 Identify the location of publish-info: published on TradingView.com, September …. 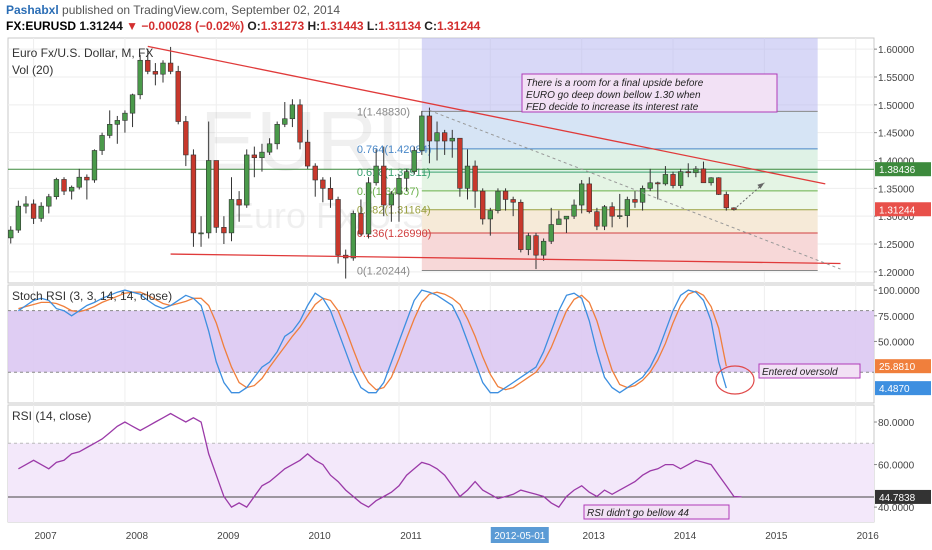
(201, 10).